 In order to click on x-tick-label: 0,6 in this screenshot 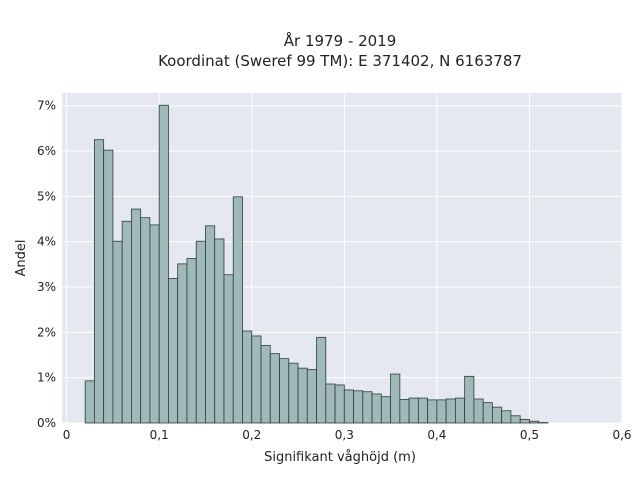, I will do `click(621, 435)`.